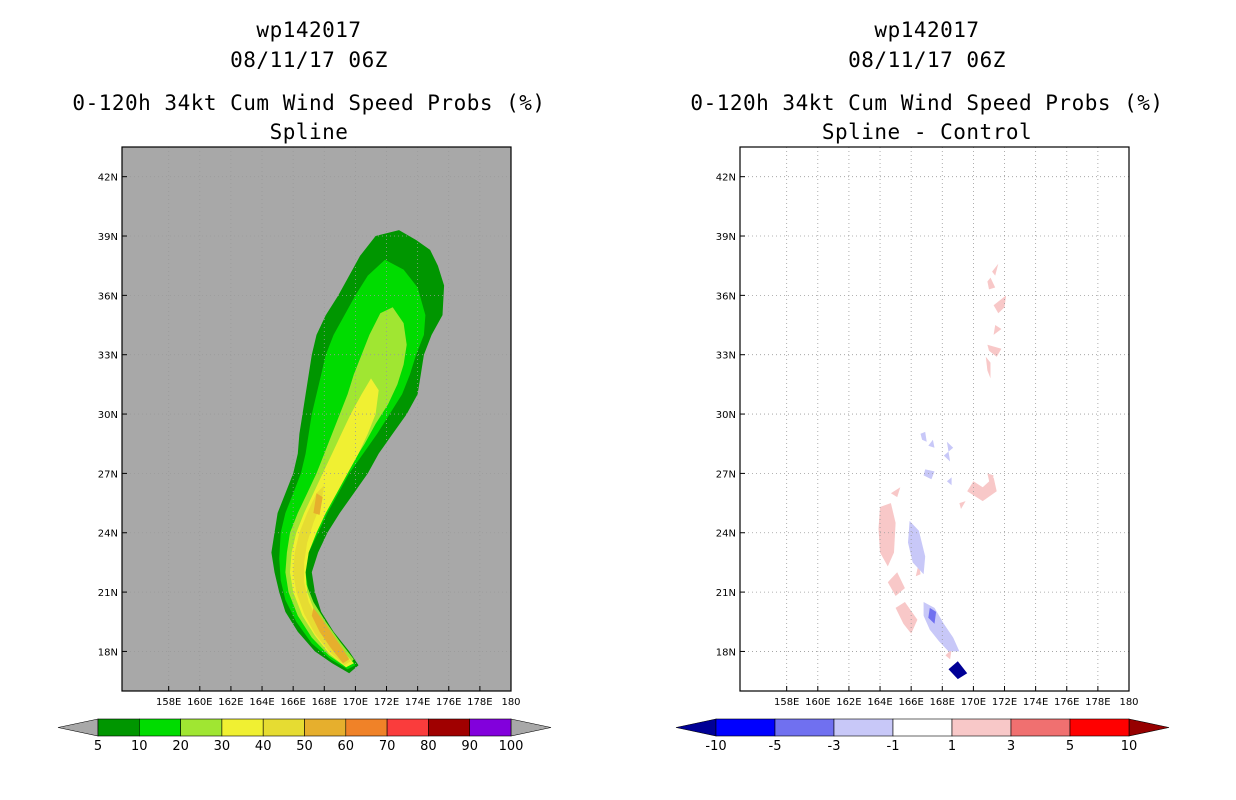 Image resolution: width=1236 pixels, height=800 pixels. I want to click on x-tick-label: 172E, so click(1004, 702).